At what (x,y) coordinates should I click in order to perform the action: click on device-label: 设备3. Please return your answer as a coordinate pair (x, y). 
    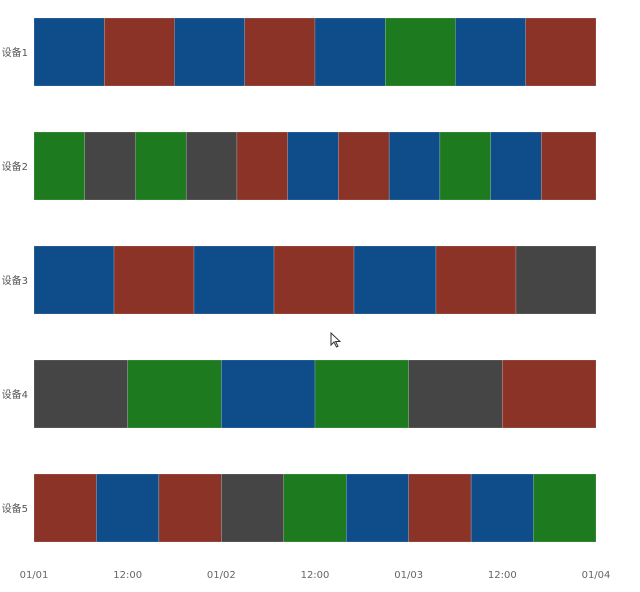
    Looking at the image, I should click on (15, 280).